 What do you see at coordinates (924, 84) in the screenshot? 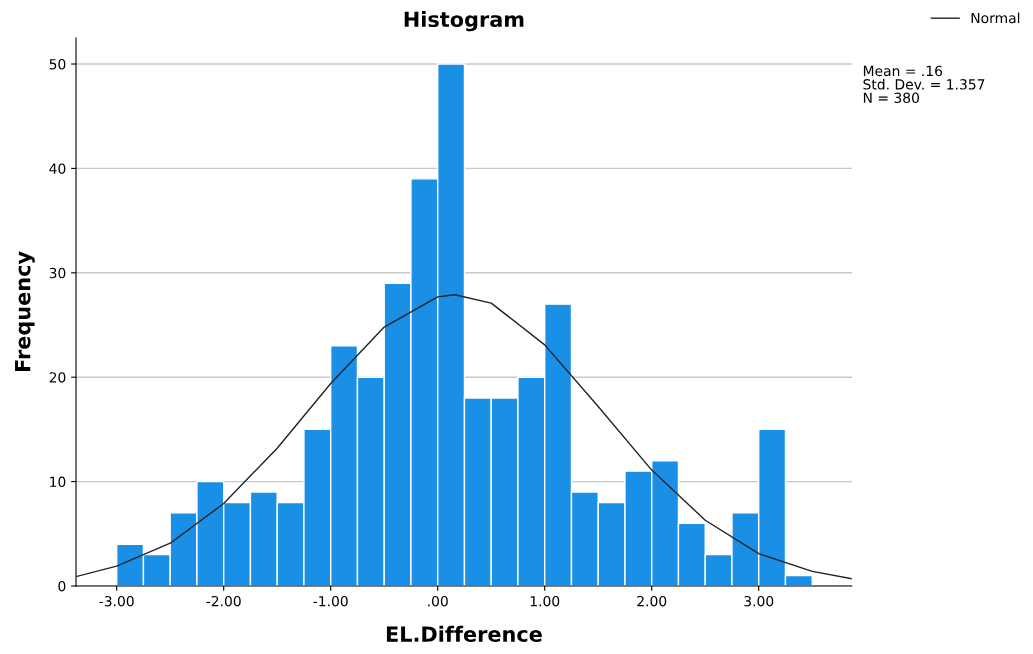
I see `text: Mean = .16 Std. Dev. = 1.357 N = 380` at bounding box center [924, 84].